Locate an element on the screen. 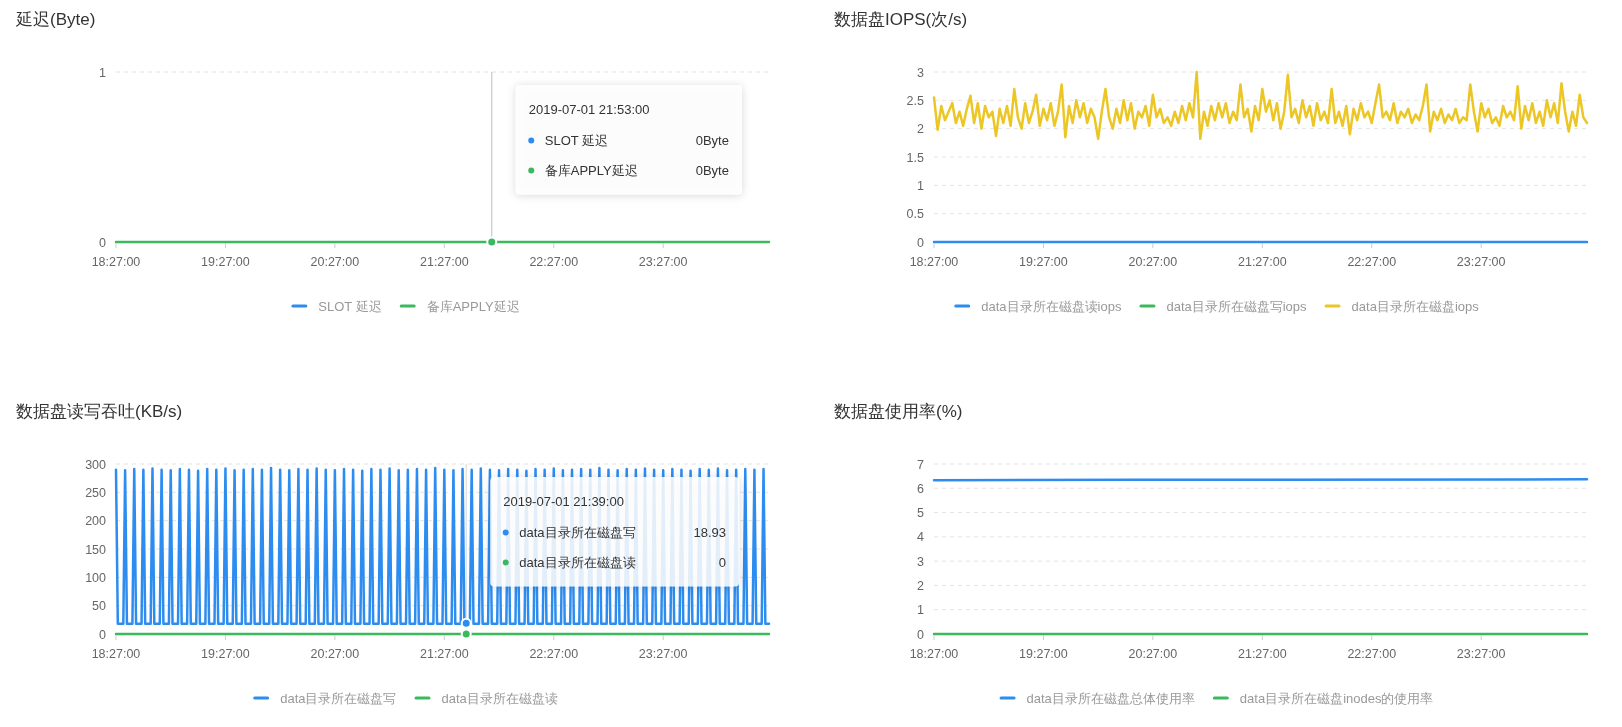  annotation: 2019-07-01 21:39:00 is located at coordinates (563, 501).